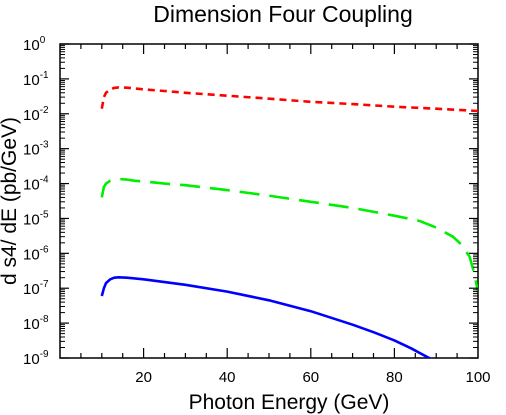 The height and width of the screenshot is (415, 506). I want to click on x-axis-label: Photon Energy (GeV), so click(289, 402).